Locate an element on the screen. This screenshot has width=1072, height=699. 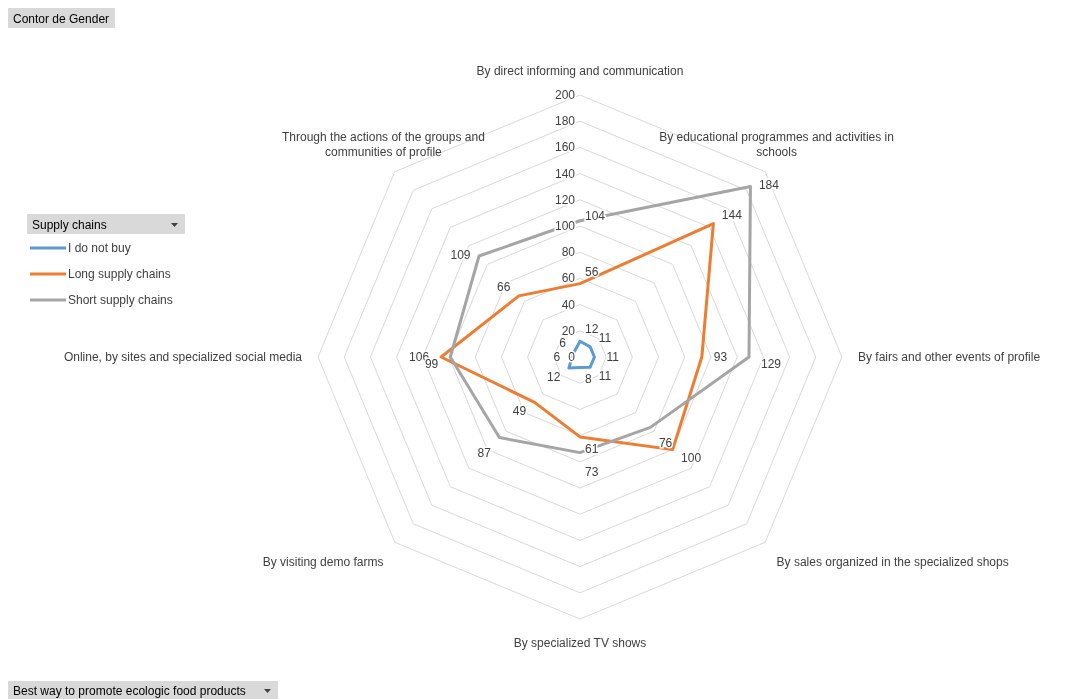
data-label: 87 is located at coordinates (484, 453).